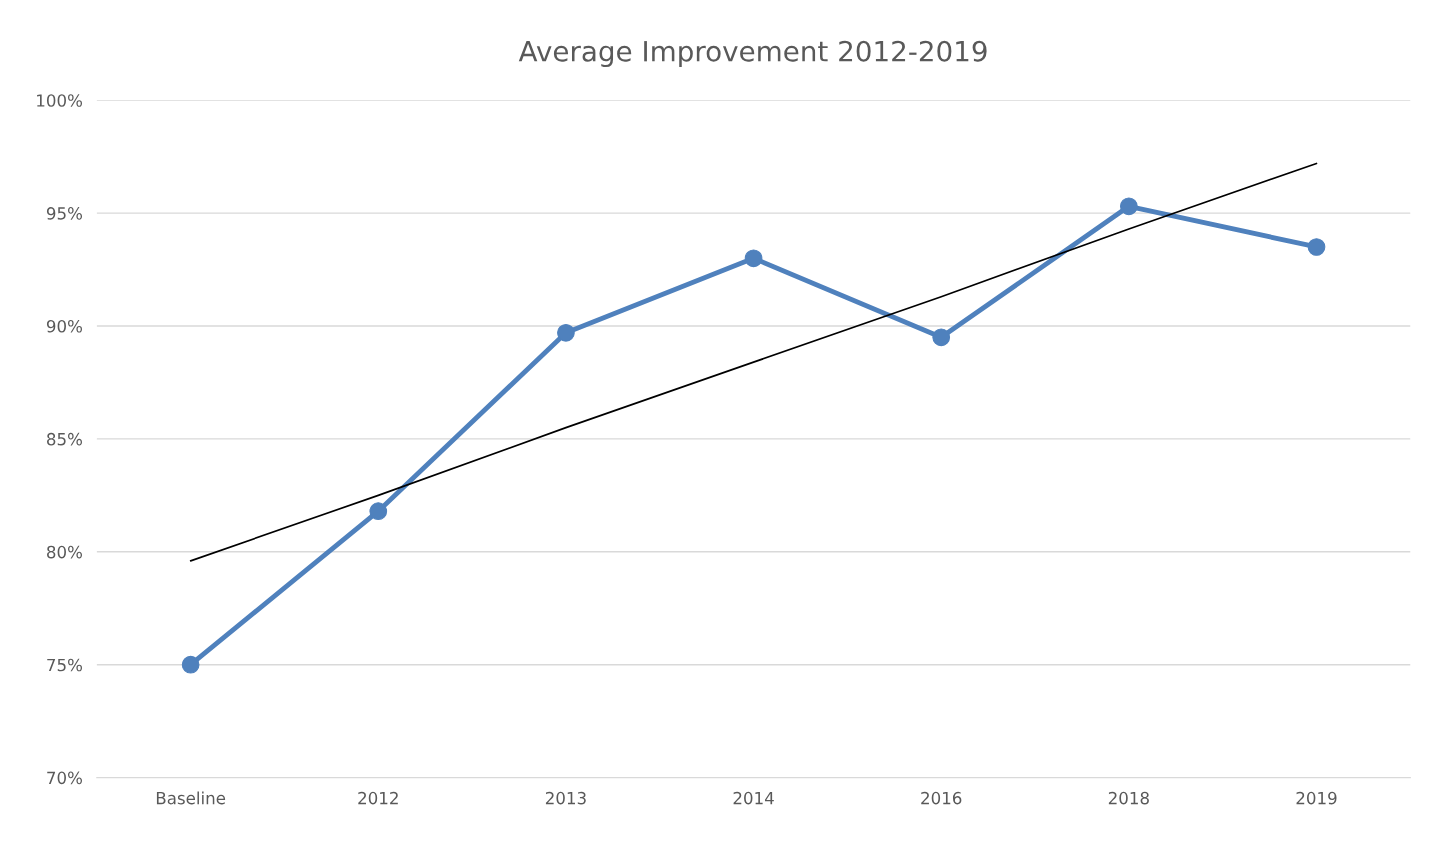  I want to click on x-tick-label: 2016, so click(941, 798).